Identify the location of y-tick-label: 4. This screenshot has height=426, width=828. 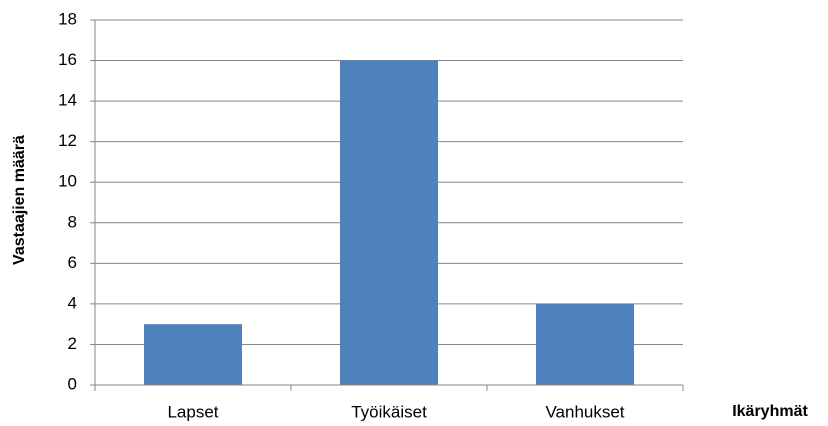
(72, 302).